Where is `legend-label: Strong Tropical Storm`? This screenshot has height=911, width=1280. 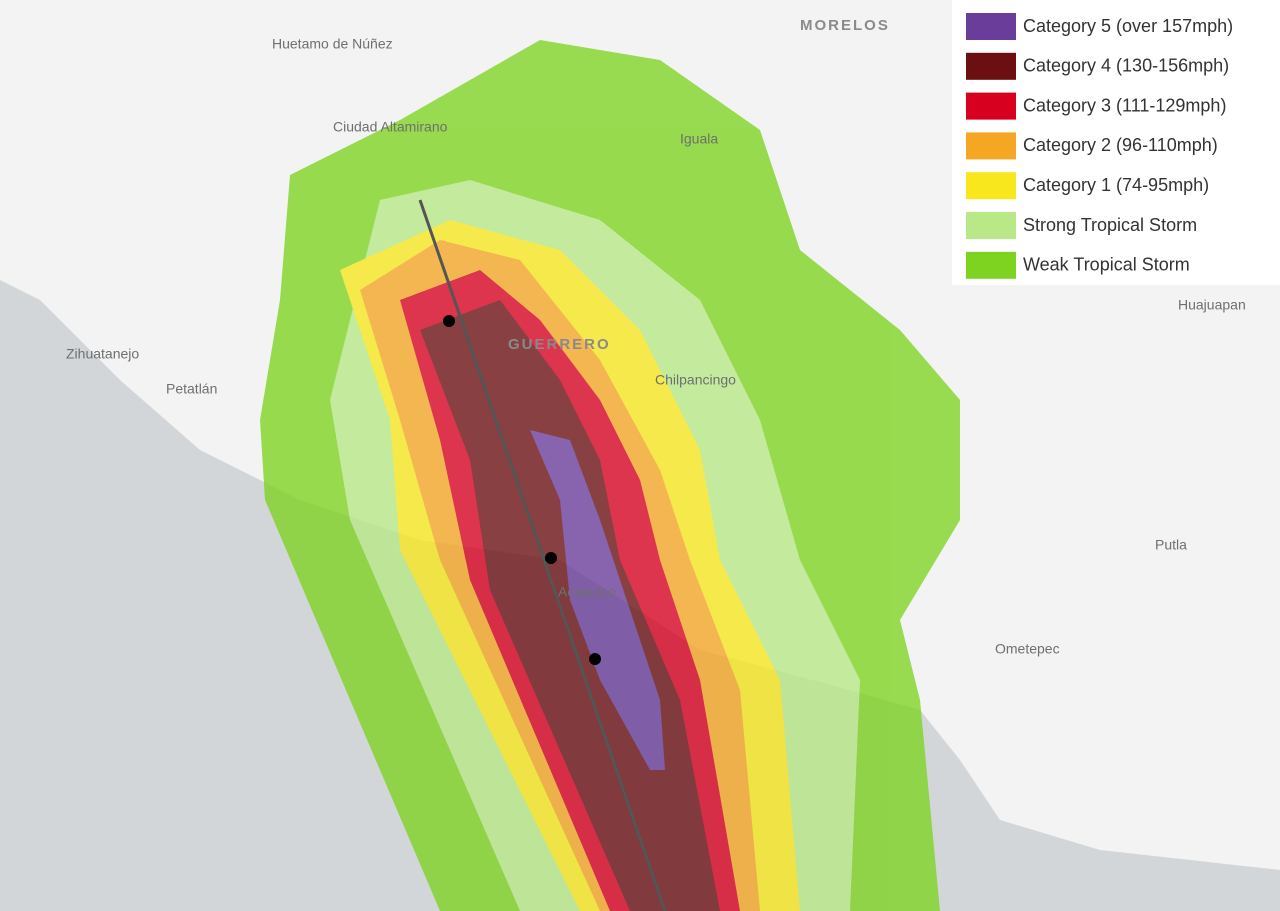 legend-label: Strong Tropical Storm is located at coordinates (1110, 225).